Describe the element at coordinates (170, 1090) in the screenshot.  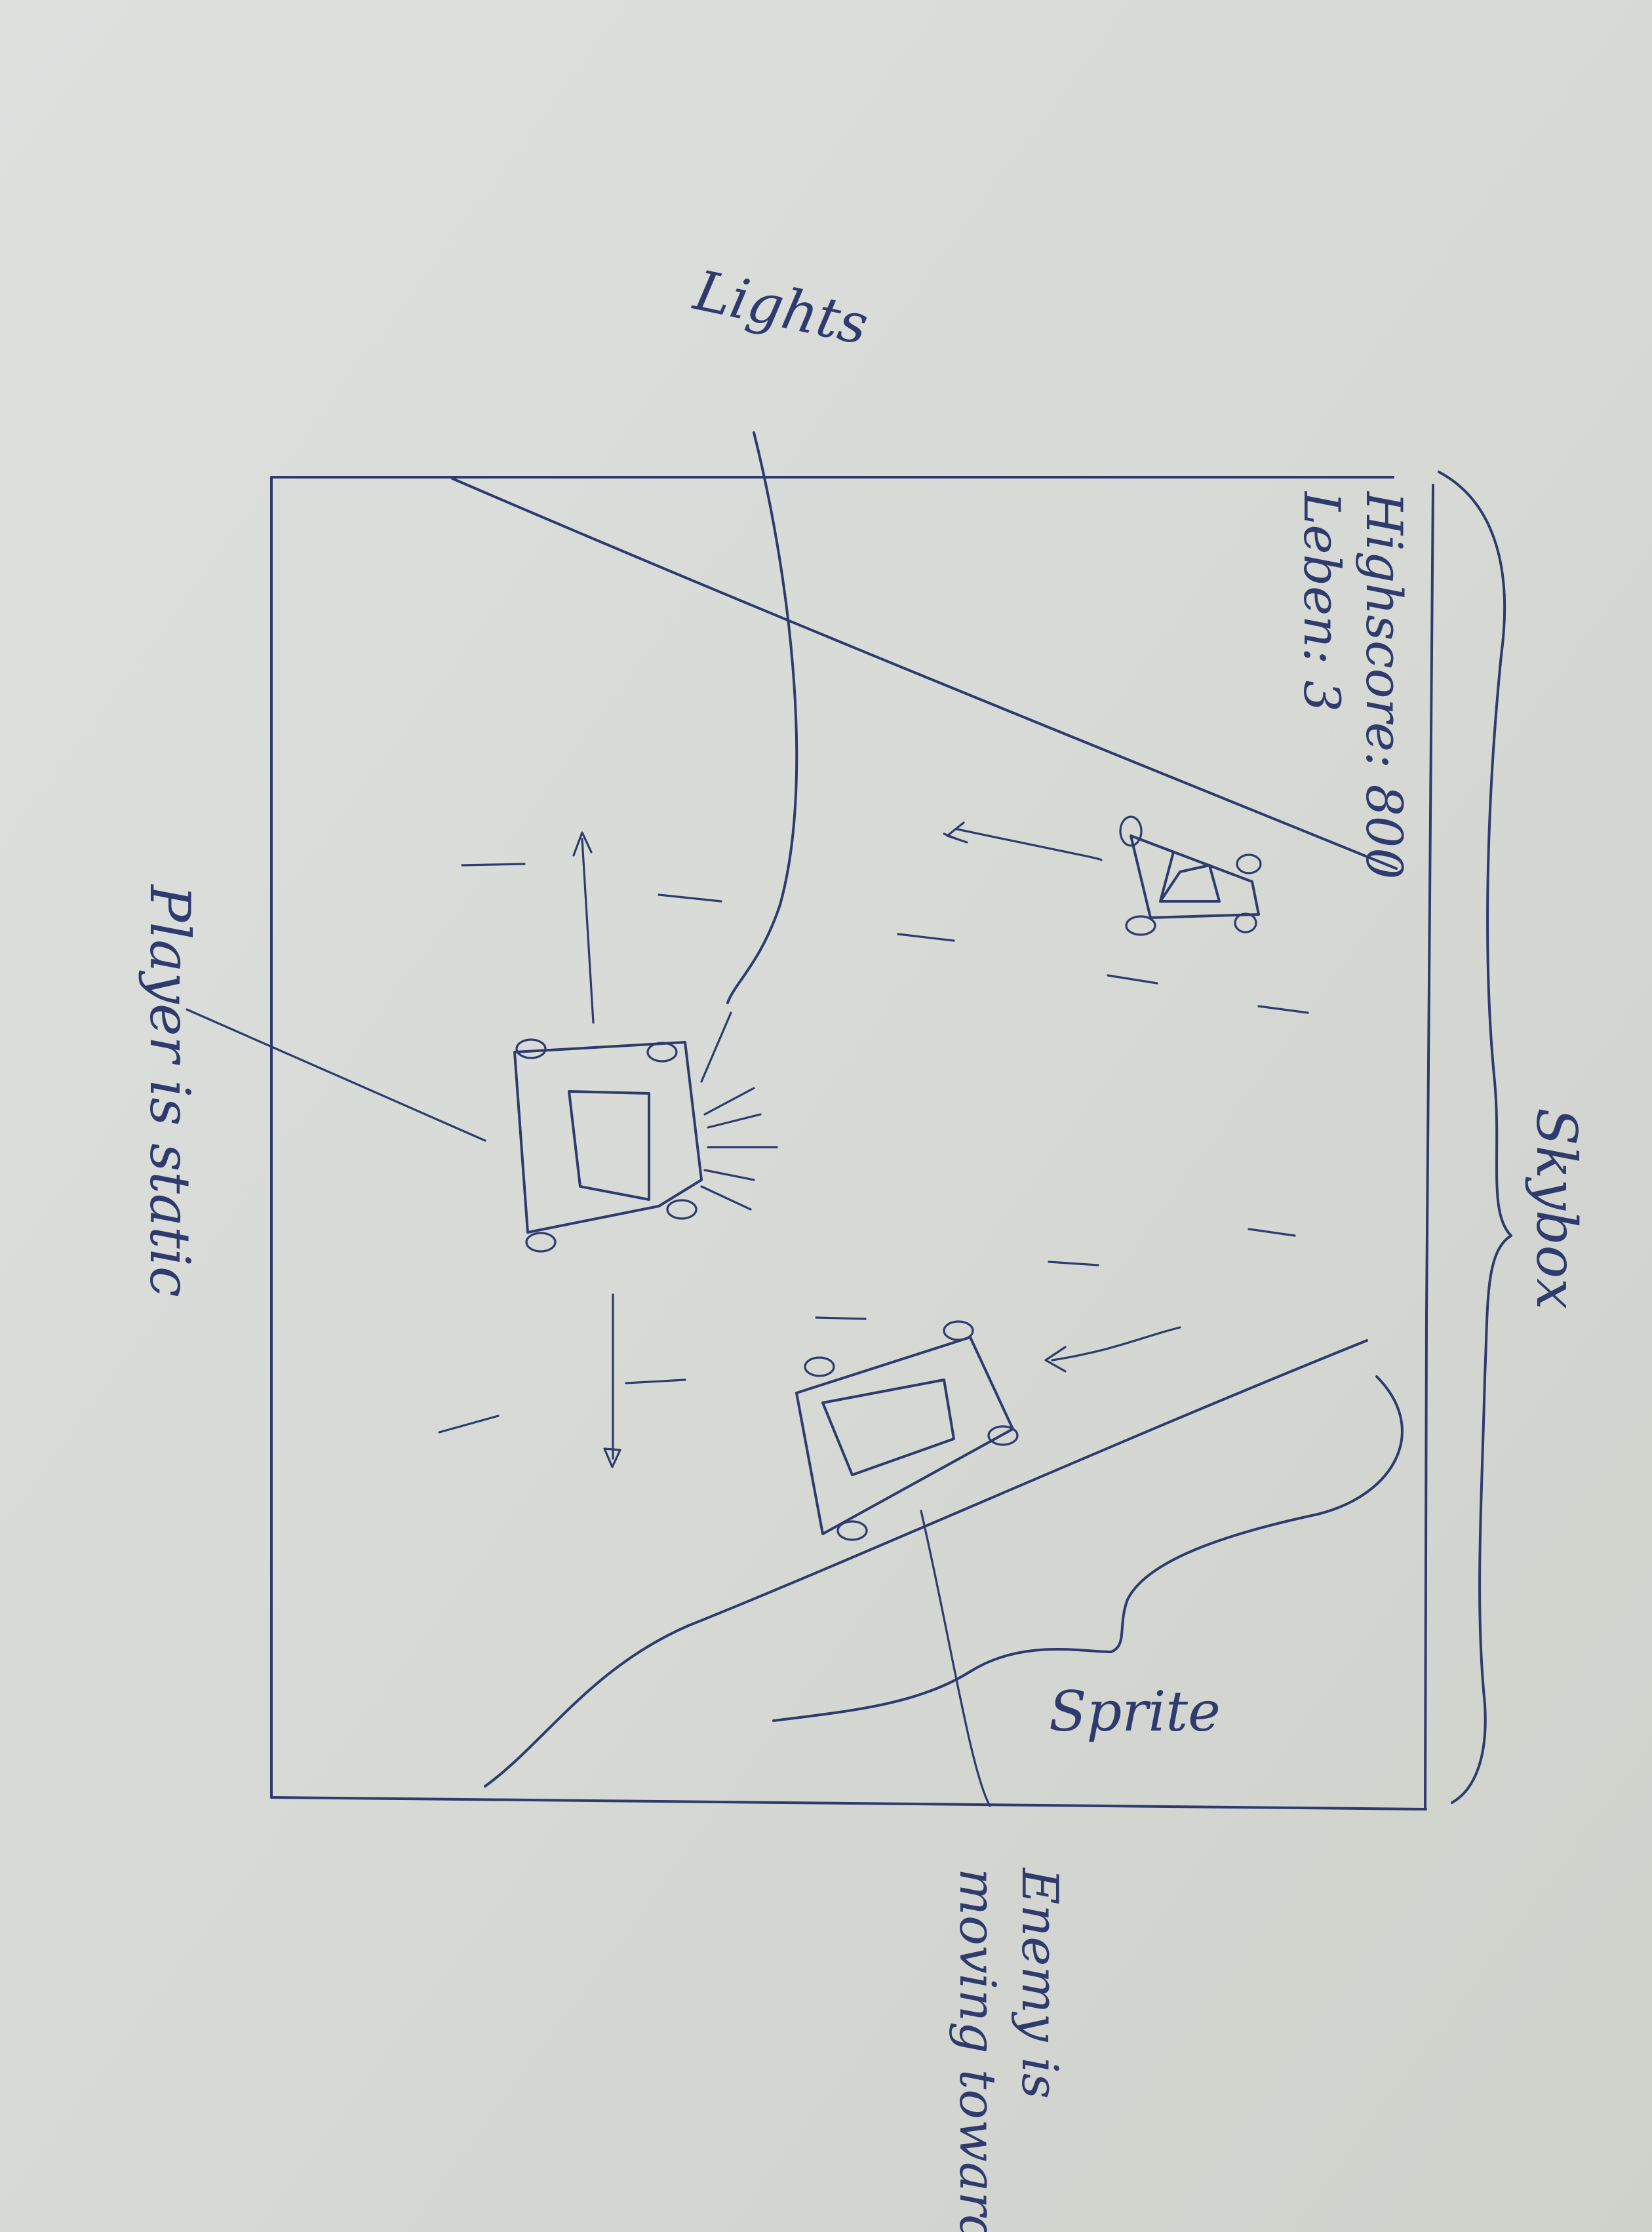
I see `player-static-label: Player is static` at that location.